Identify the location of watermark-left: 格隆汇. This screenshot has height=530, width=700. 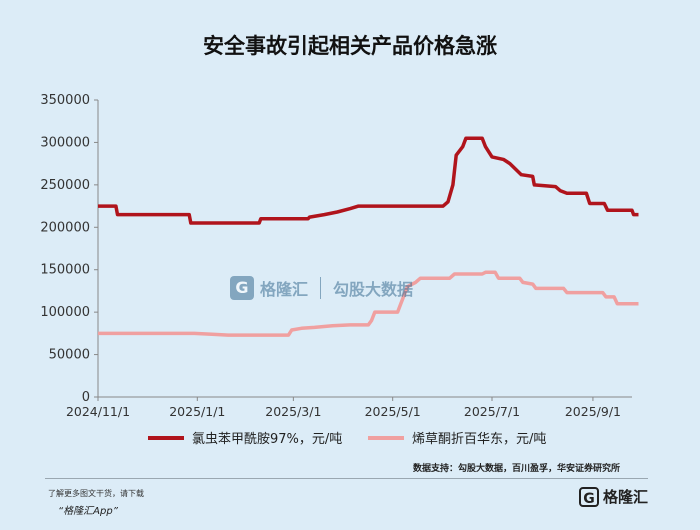
(284, 289).